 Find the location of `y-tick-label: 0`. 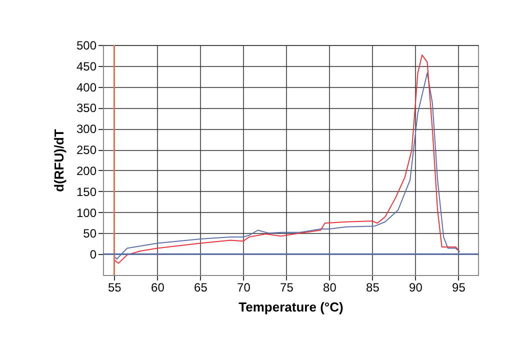

y-tick-label: 0 is located at coordinates (93, 255).